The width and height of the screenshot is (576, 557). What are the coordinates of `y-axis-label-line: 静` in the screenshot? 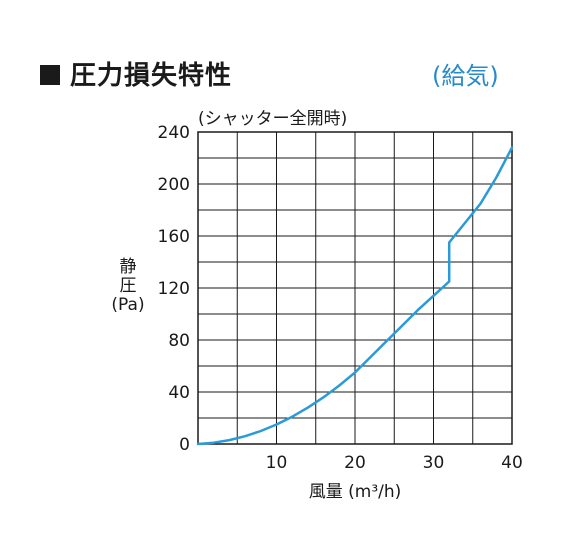 It's located at (128, 267).